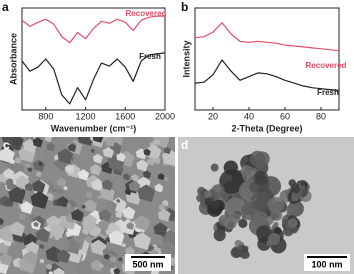 Image resolution: width=354 pixels, height=274 pixels. Describe the element at coordinates (165, 116) in the screenshot. I see `x-tick-label: 2000` at that location.